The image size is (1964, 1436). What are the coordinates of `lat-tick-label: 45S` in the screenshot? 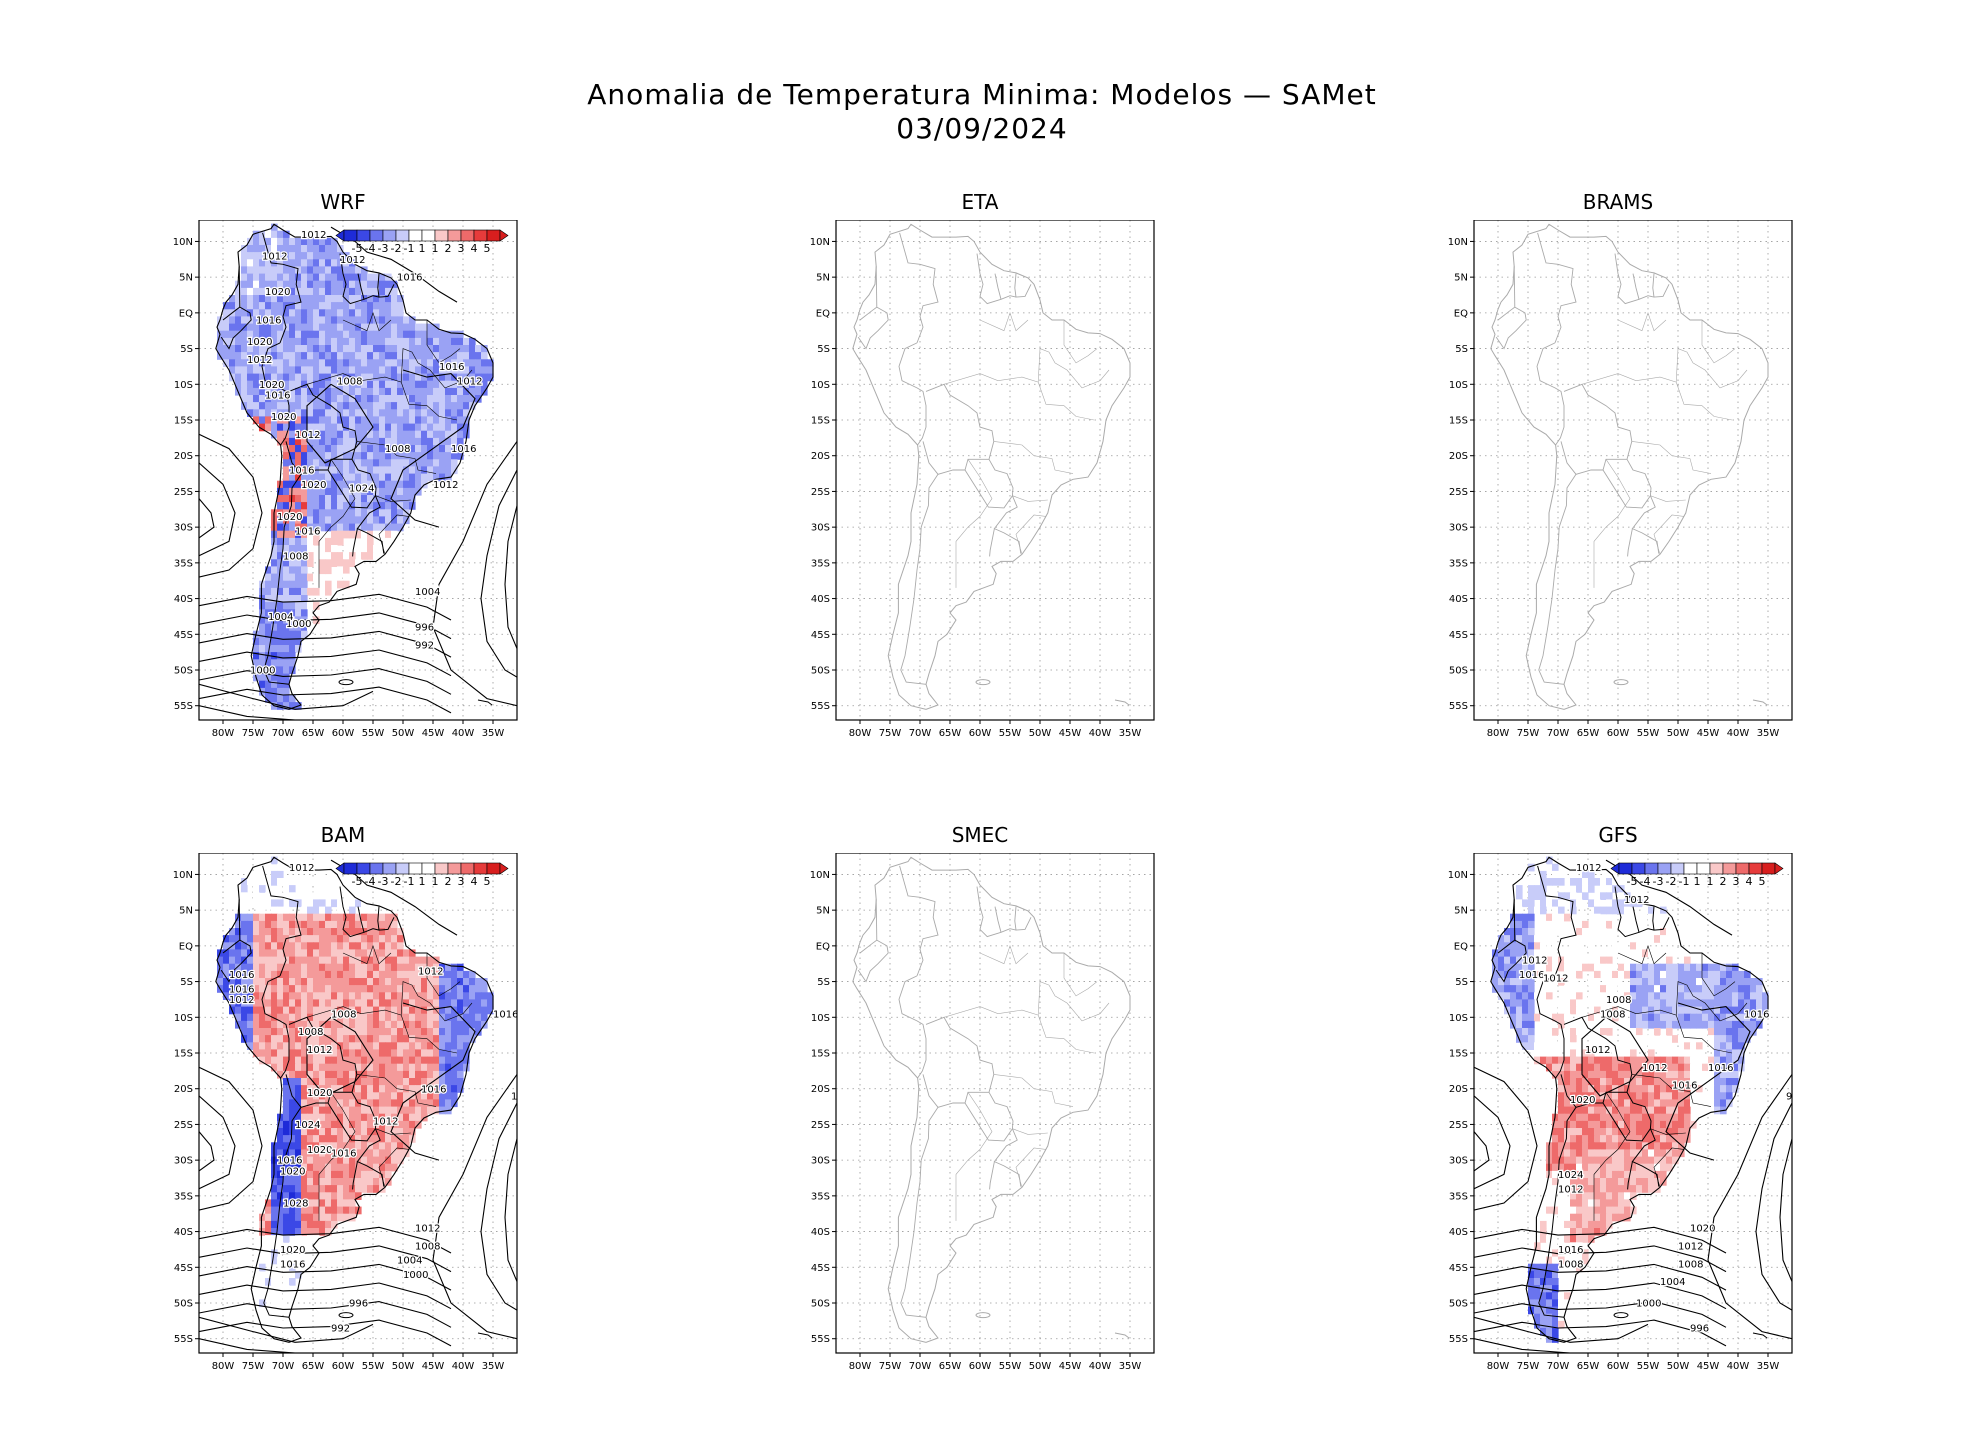 It's located at (820, 1268).